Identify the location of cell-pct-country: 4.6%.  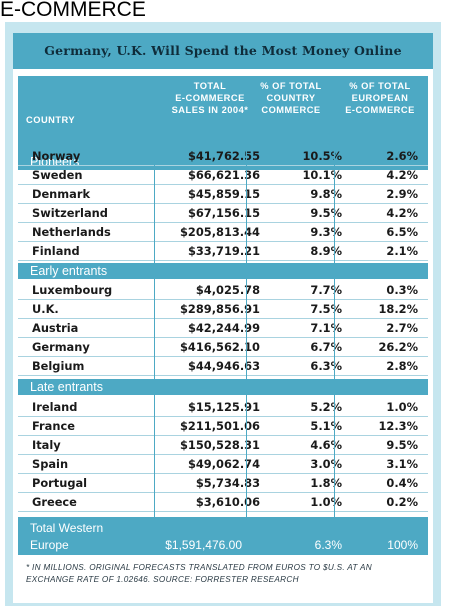
(326, 445).